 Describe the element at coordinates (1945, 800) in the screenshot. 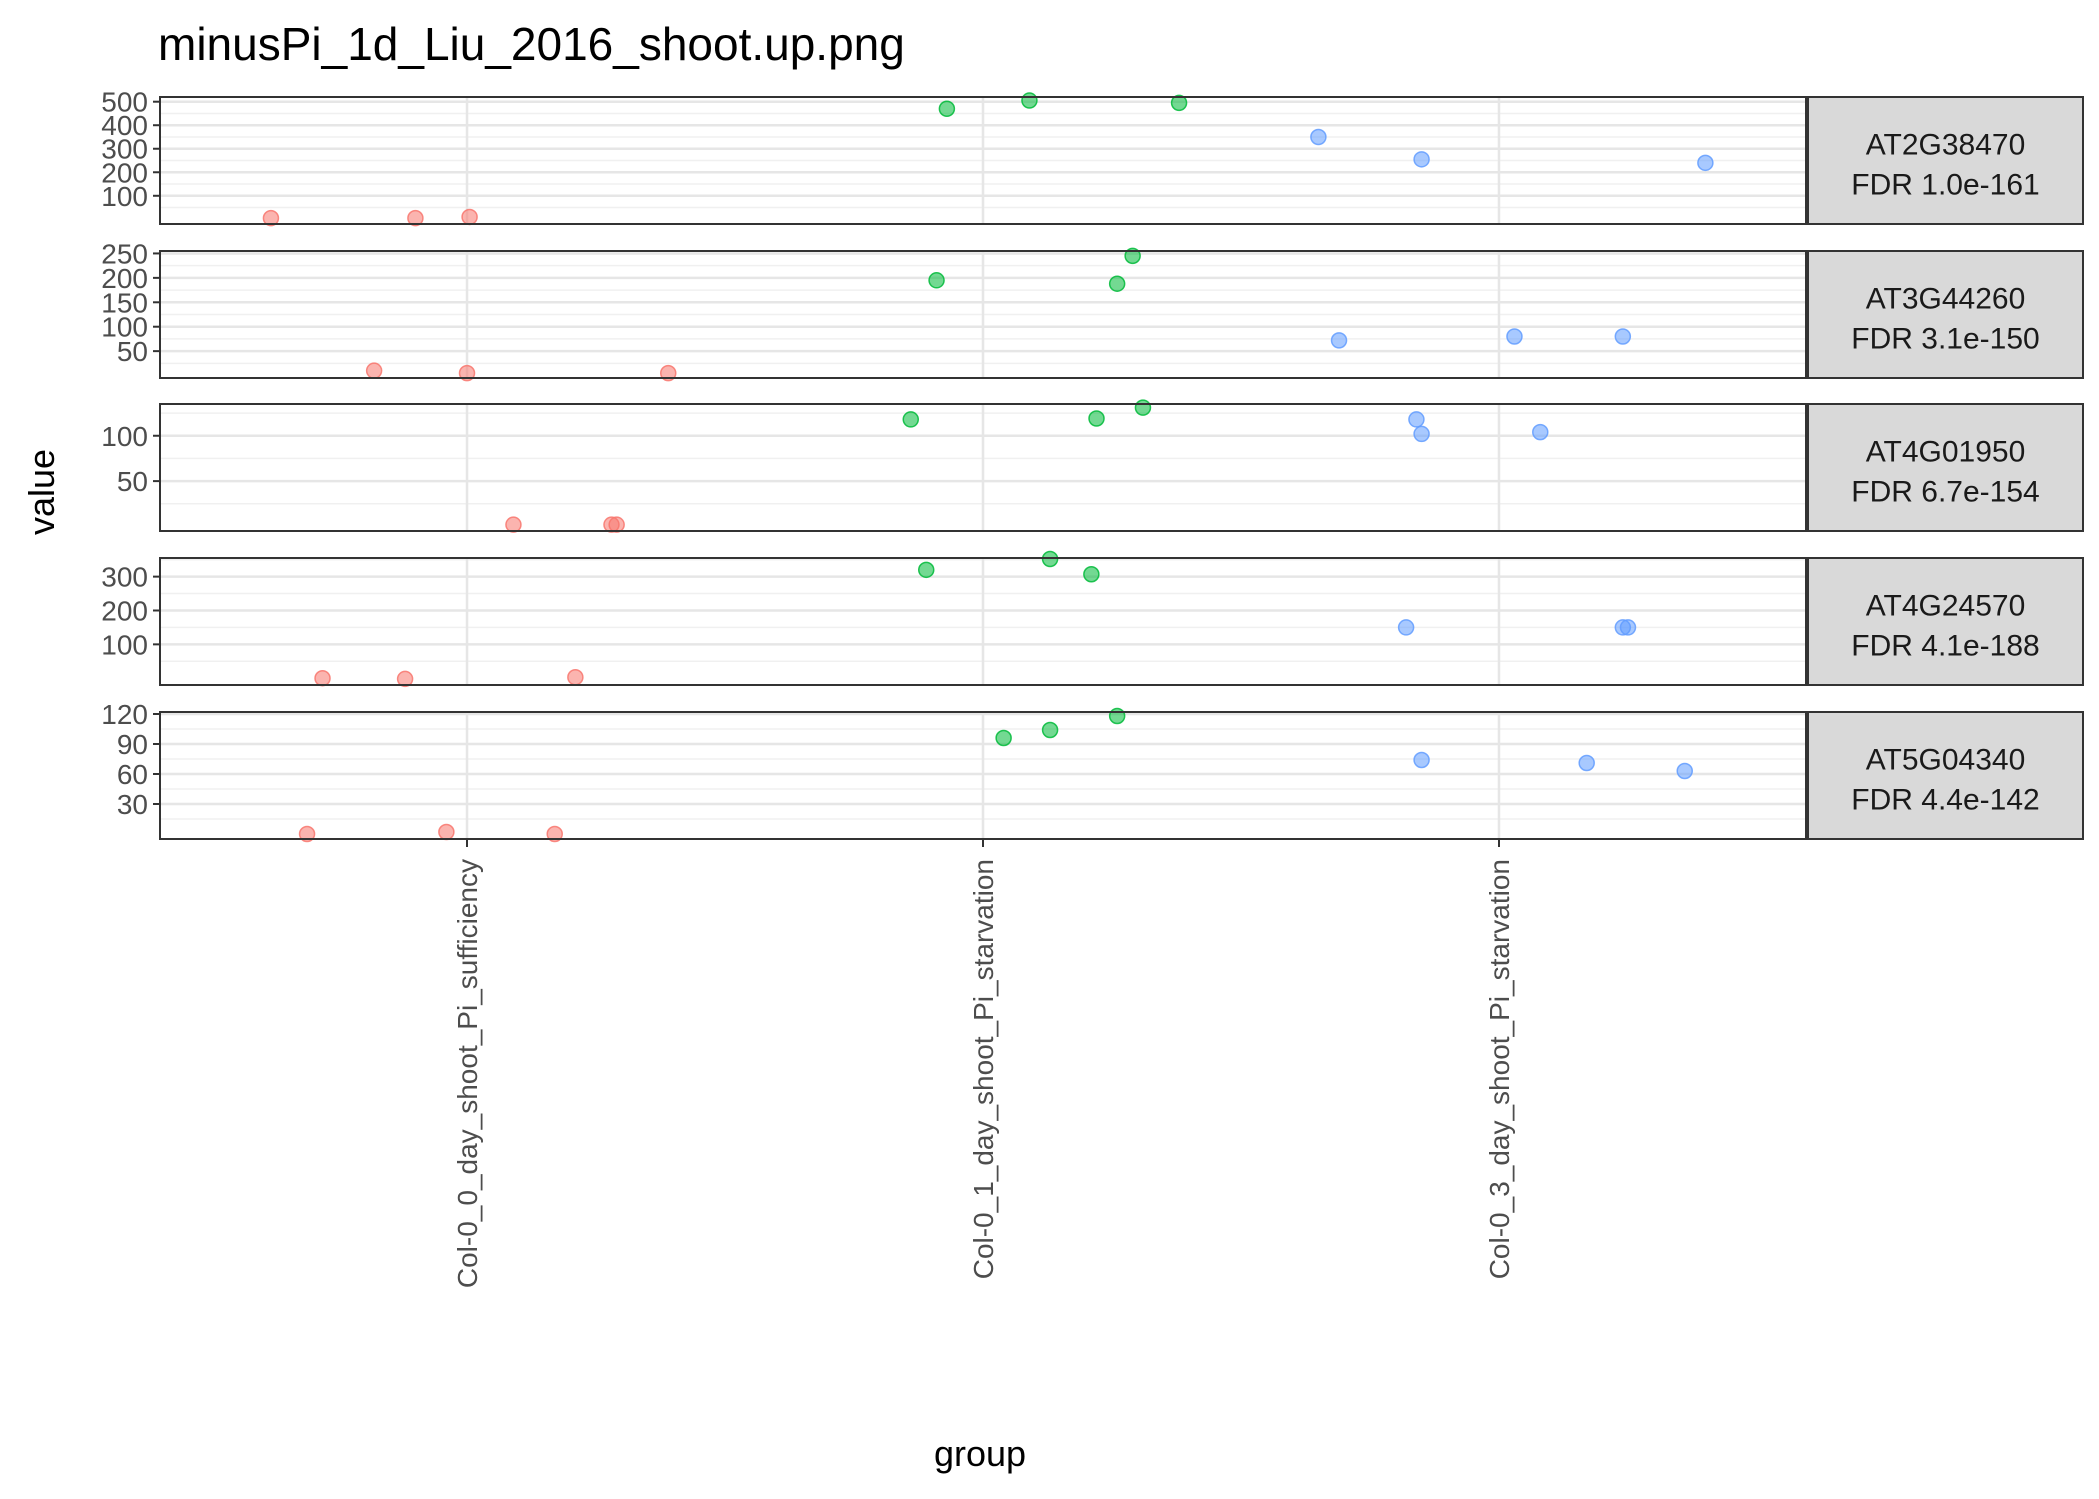

I see `strip-fdr-label: FDR 4.4e-142` at that location.